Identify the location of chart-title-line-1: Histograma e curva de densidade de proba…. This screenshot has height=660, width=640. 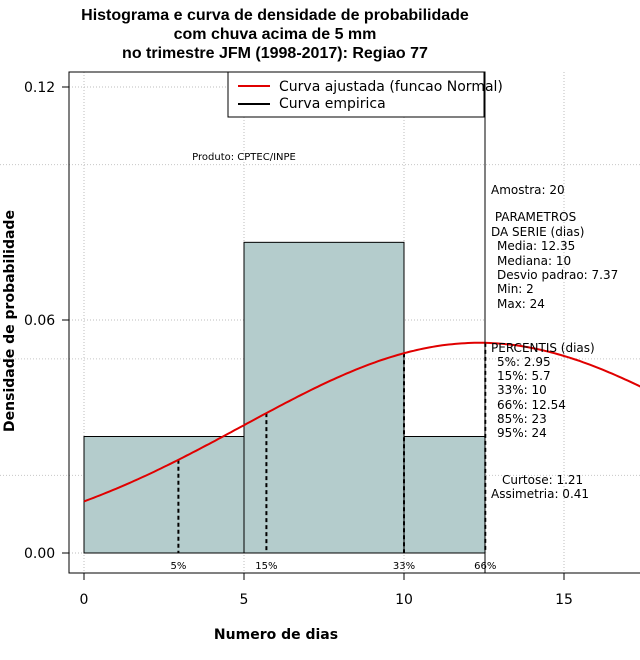
(275, 15).